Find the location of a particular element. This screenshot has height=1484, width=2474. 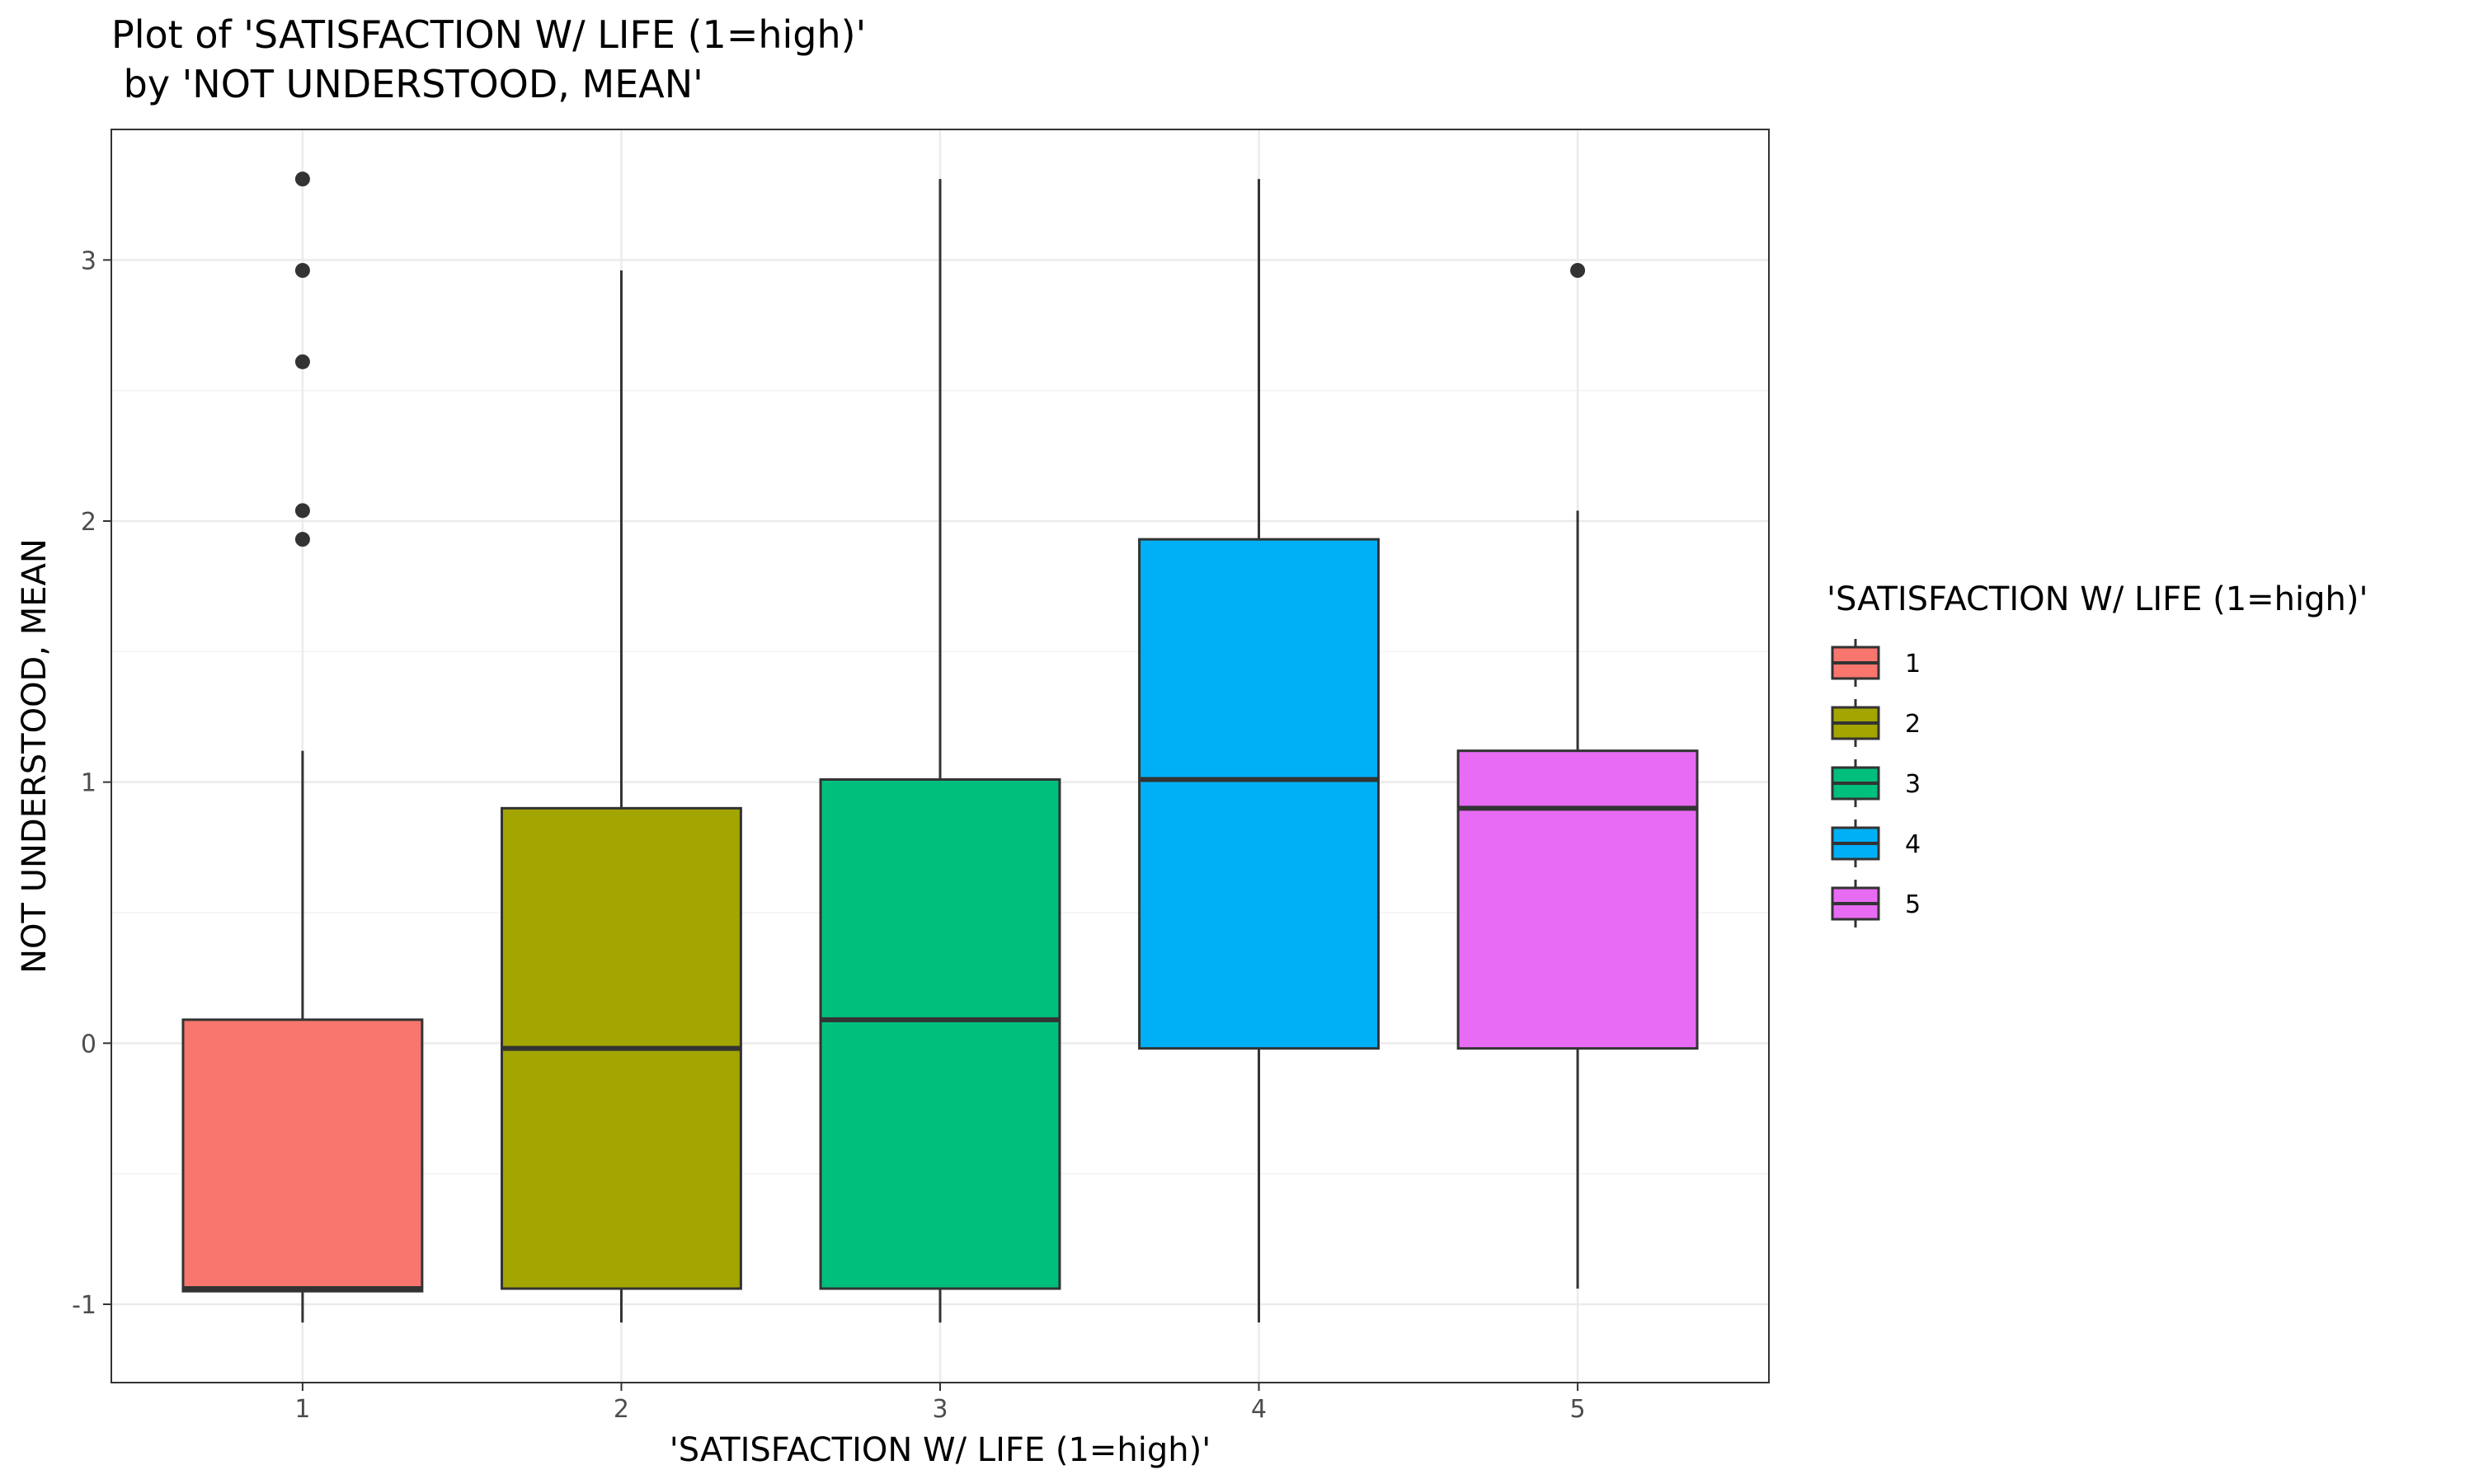

y-tick-label: 2 is located at coordinates (88, 522).